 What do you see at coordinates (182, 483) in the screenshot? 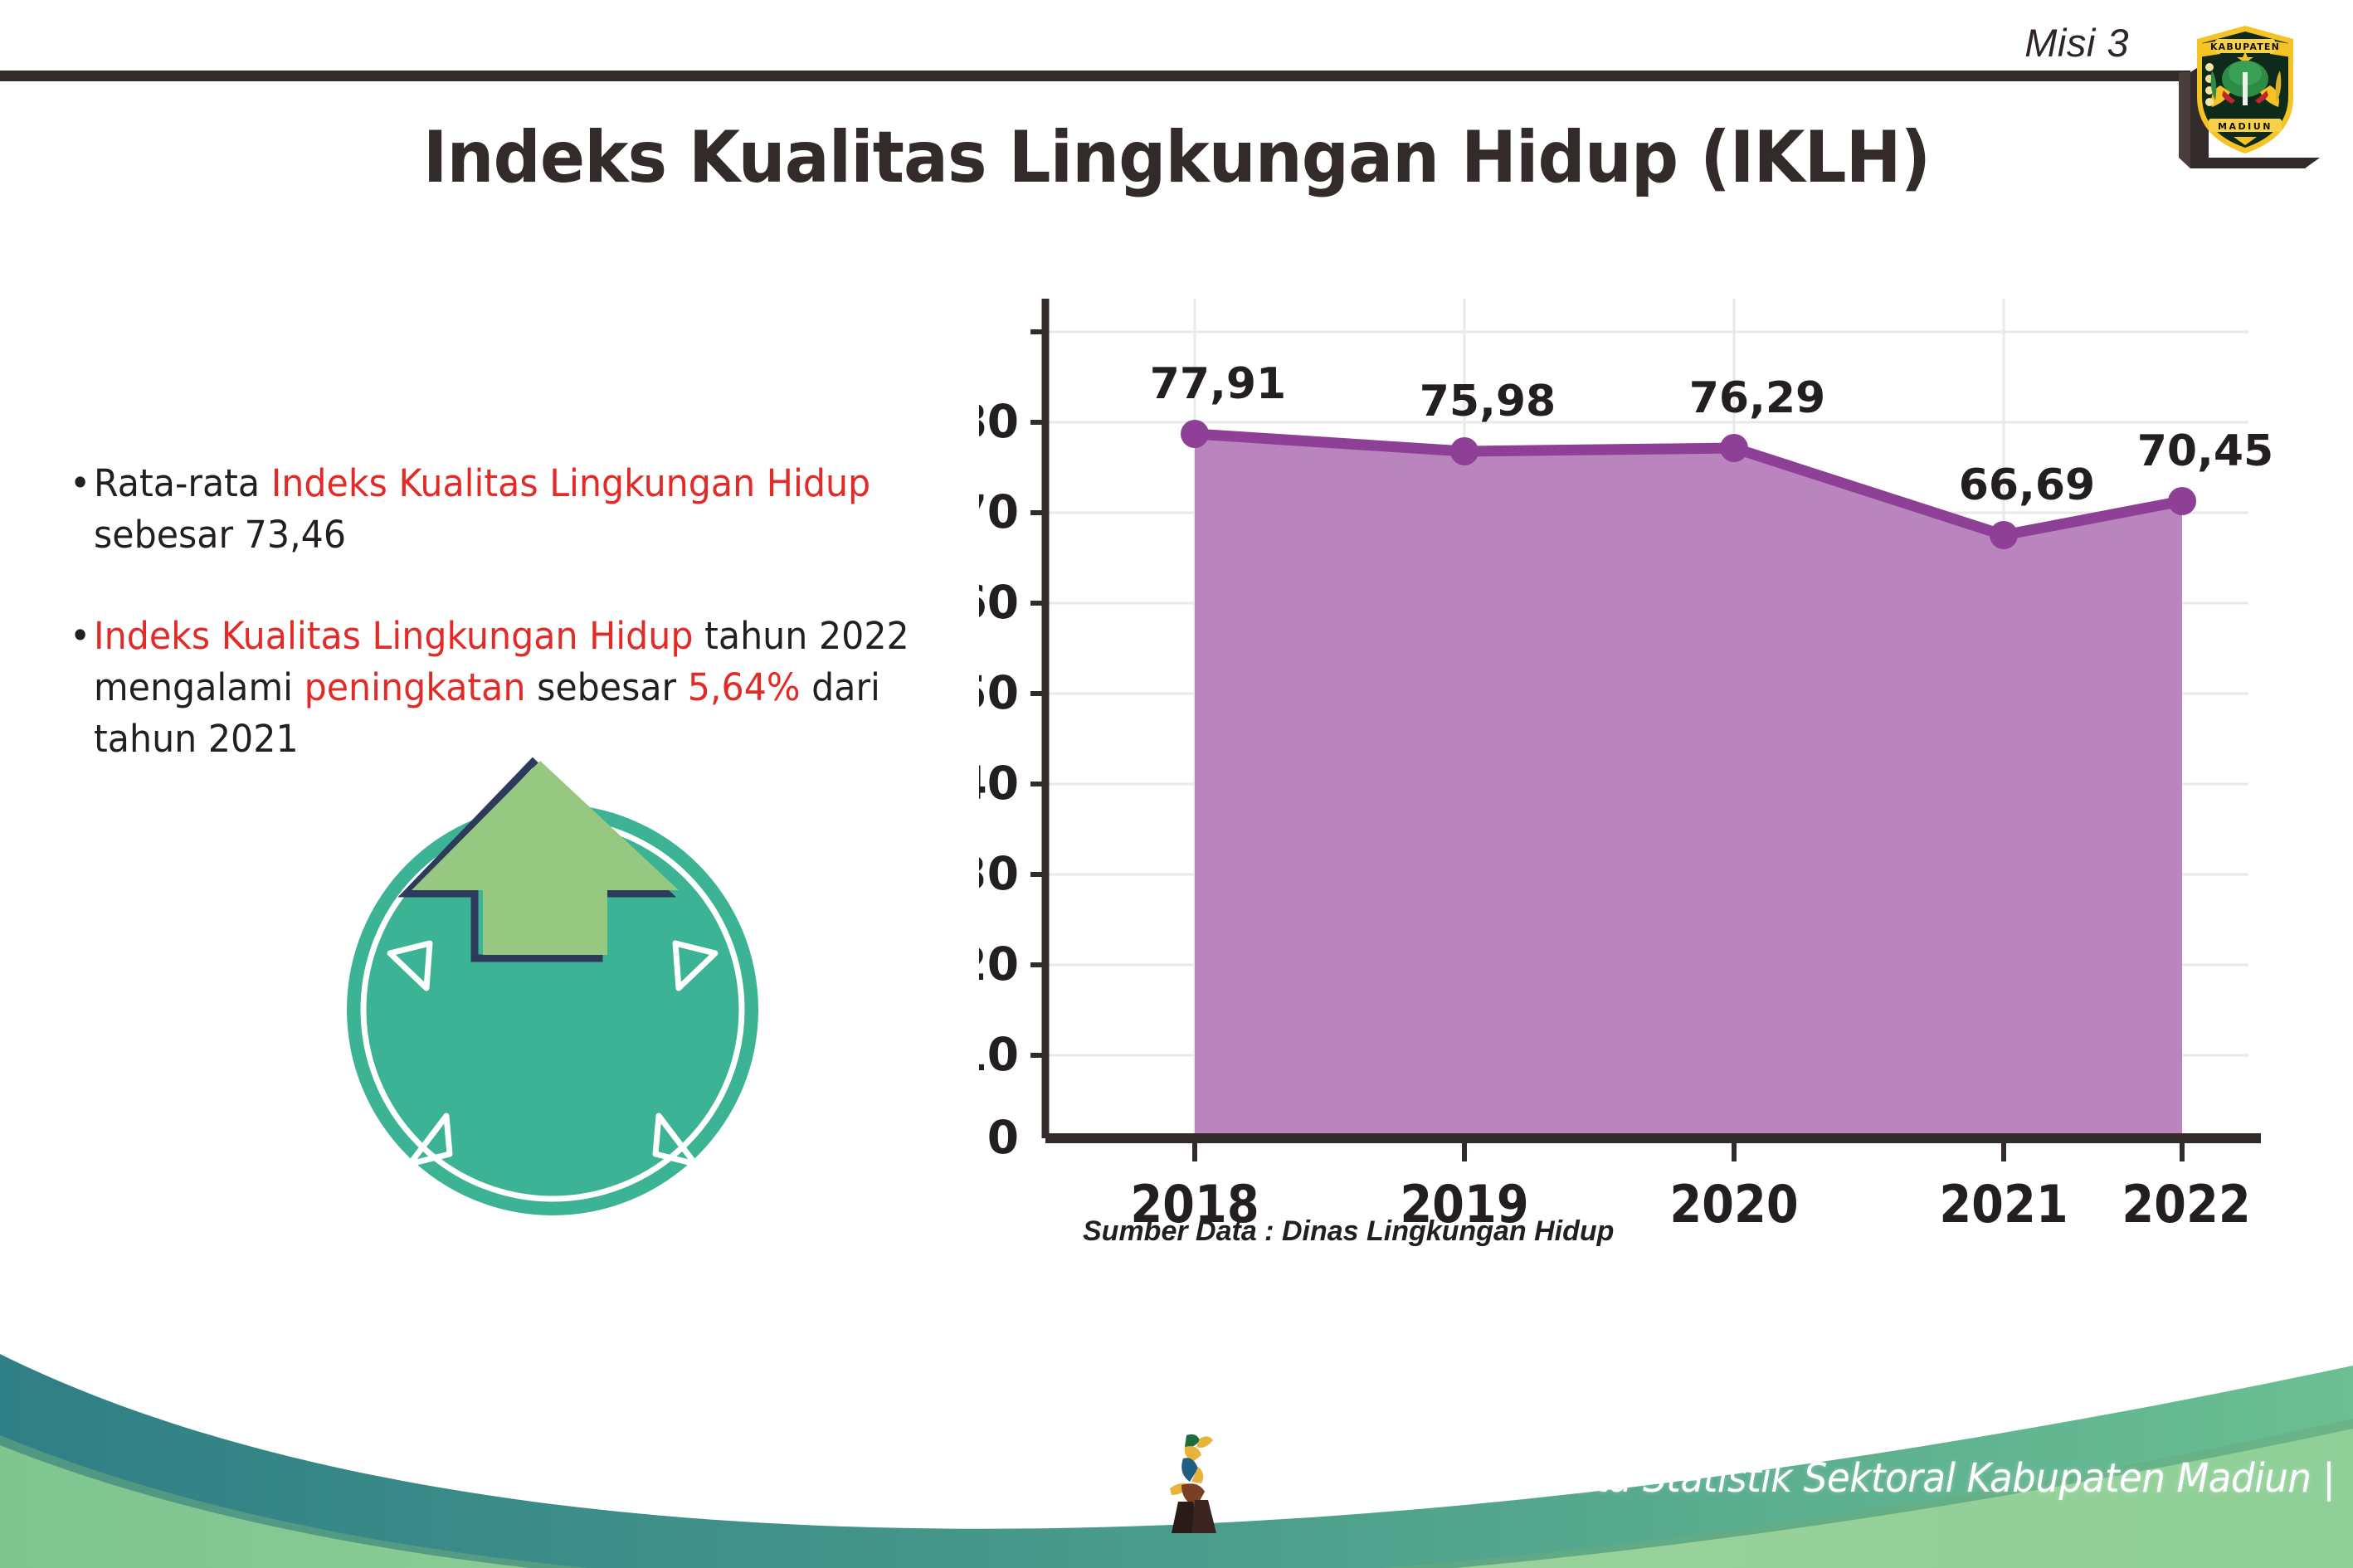
I see `bullet-segment: Rata-rata` at bounding box center [182, 483].